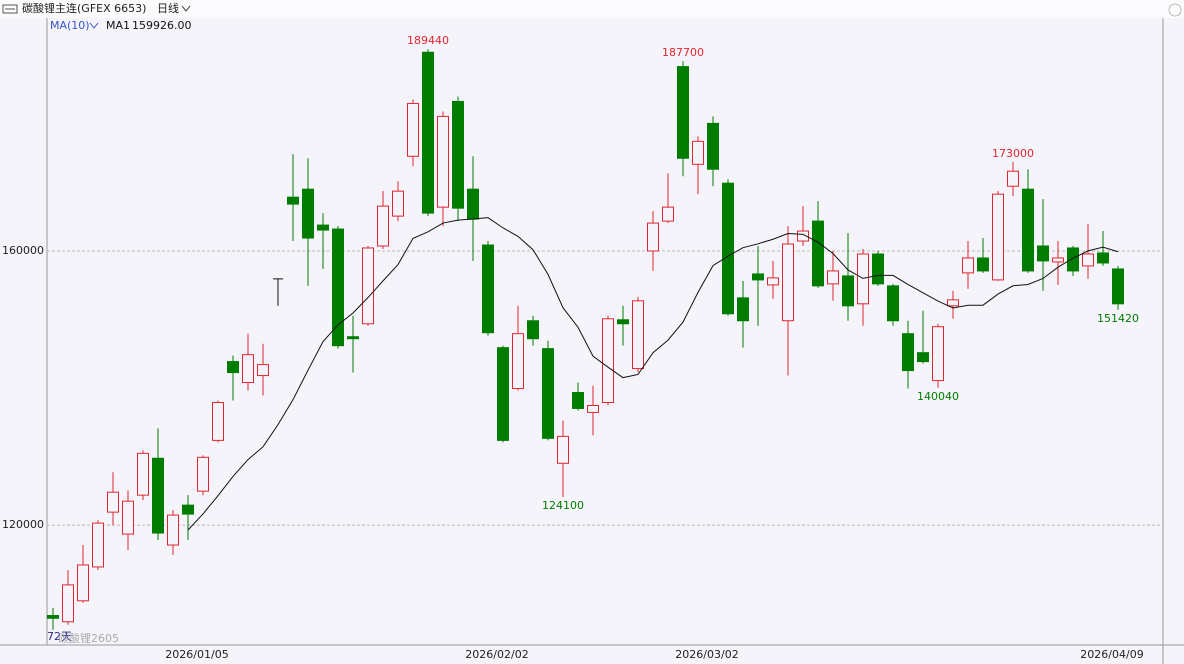  I want to click on high-label: 187700, so click(683, 52).